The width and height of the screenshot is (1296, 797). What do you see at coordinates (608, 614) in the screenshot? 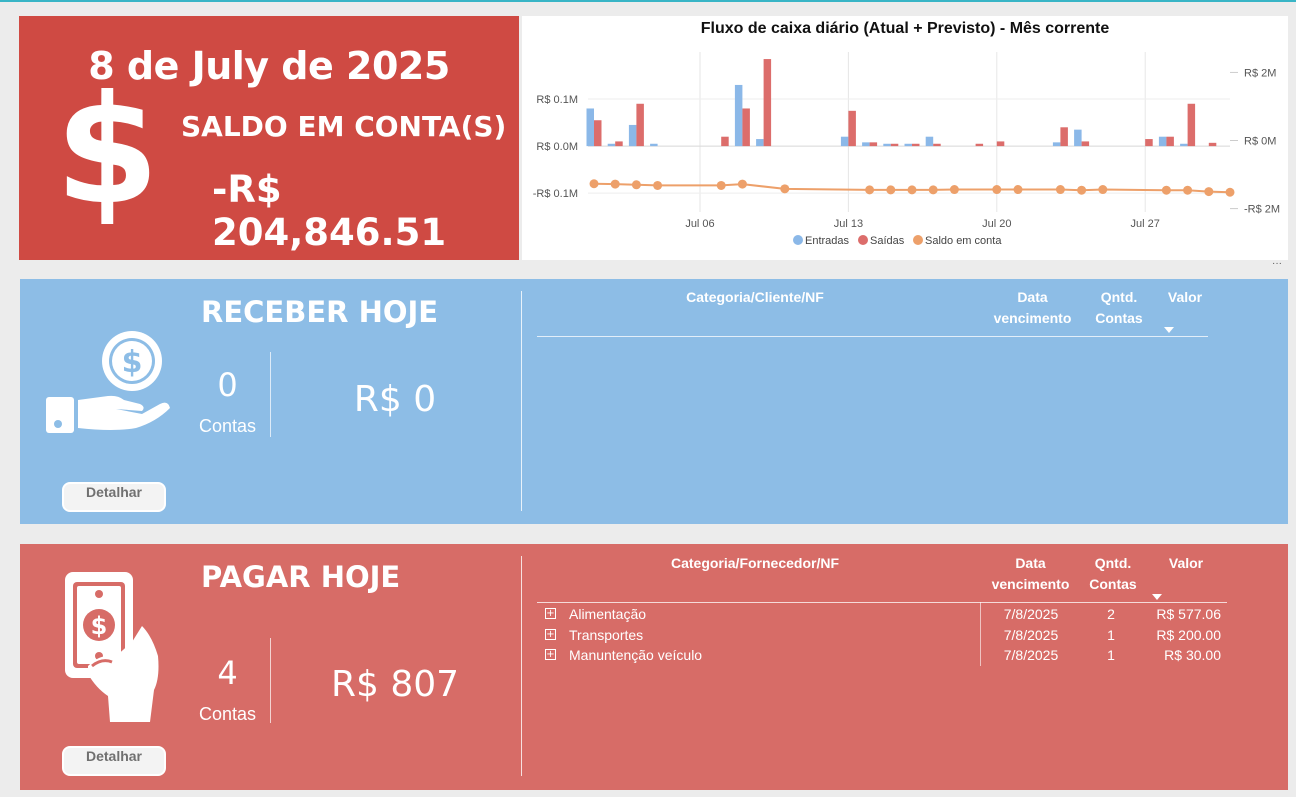
I see `row-name: Alimentação` at bounding box center [608, 614].